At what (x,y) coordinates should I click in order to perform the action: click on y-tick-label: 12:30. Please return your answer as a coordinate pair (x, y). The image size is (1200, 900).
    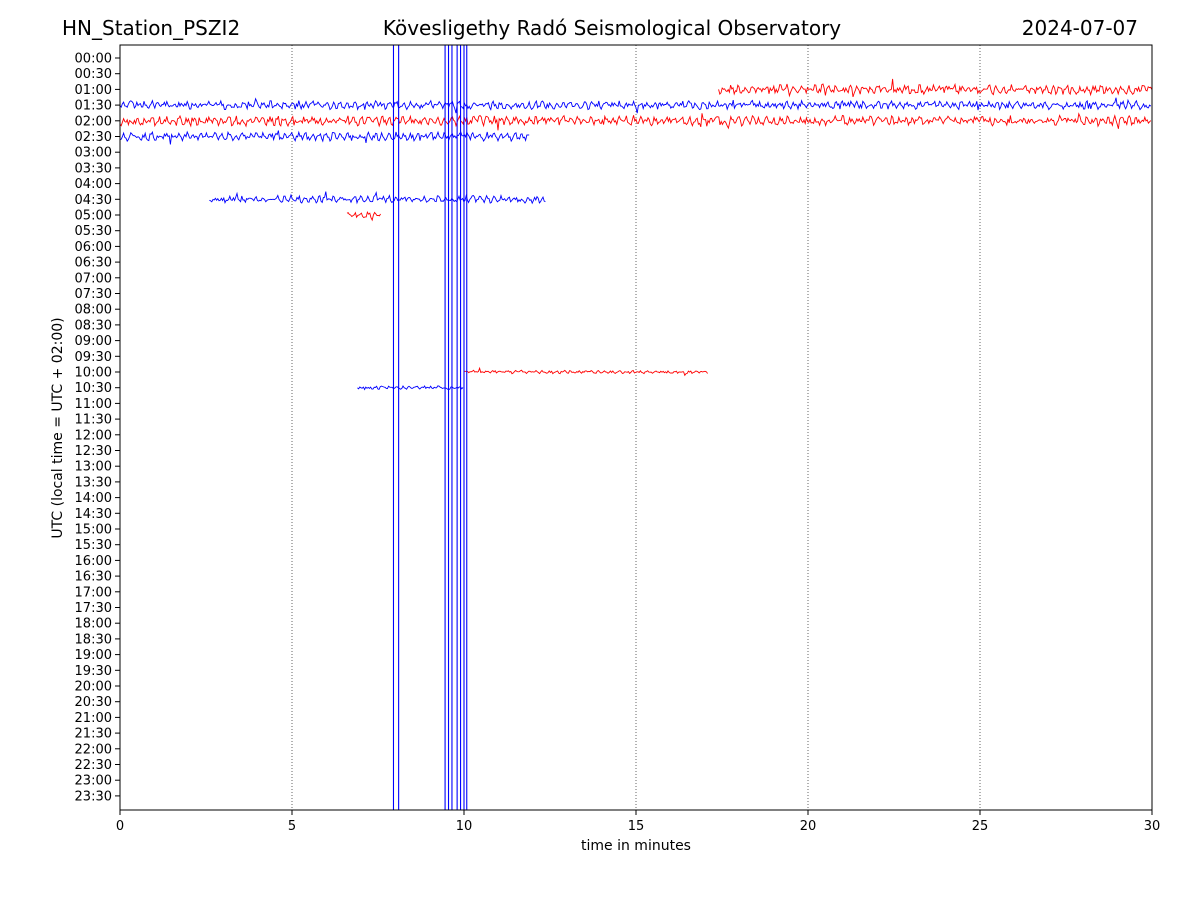
    Looking at the image, I should click on (93, 451).